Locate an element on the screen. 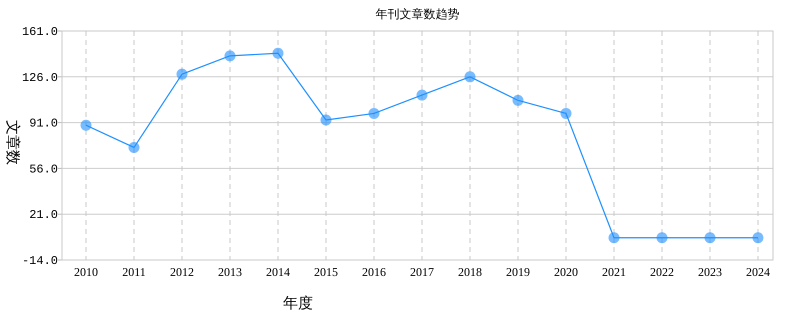 This screenshot has height=330, width=798. x-tick-label: 2020 is located at coordinates (566, 272).